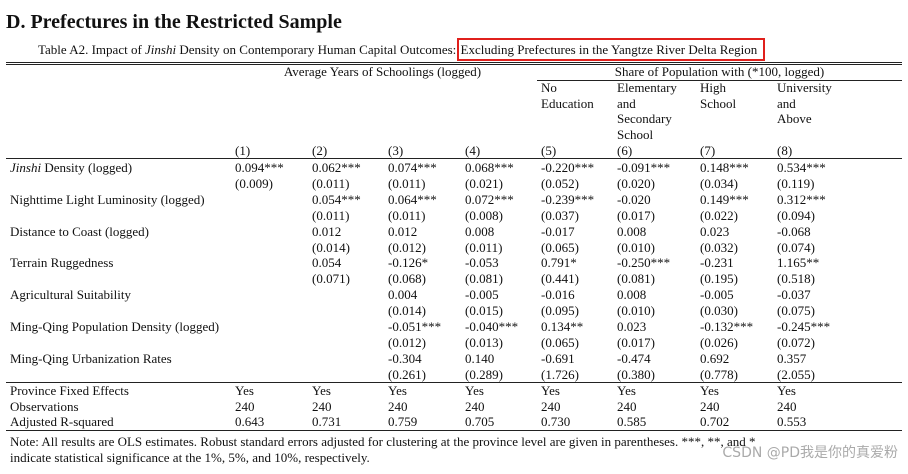 The width and height of the screenshot is (908, 474). I want to click on standard-error: (0.026), so click(719, 342).